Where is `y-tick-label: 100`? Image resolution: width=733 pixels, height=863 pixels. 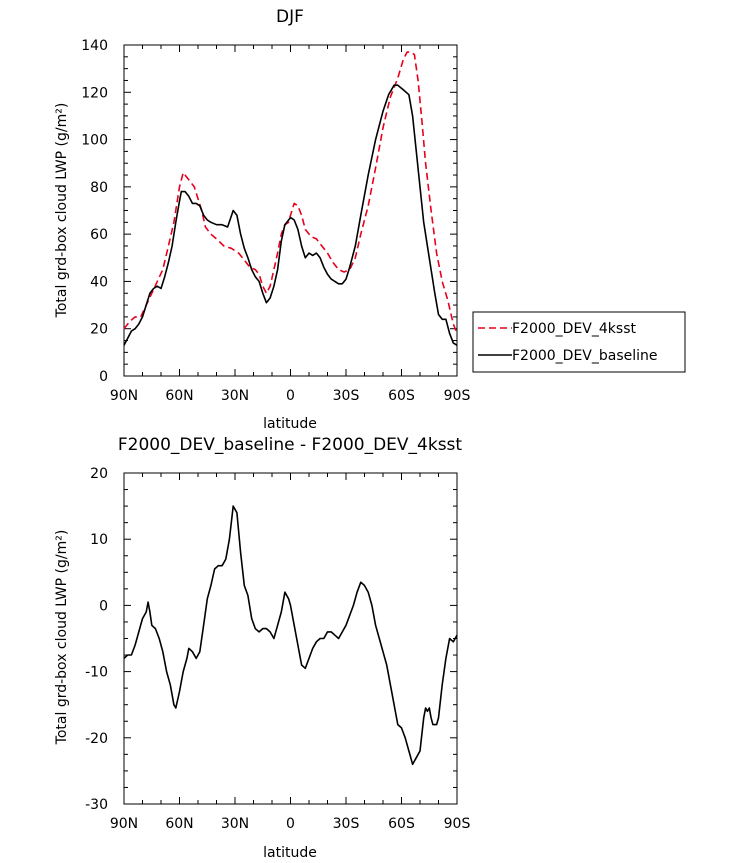 y-tick-label: 100 is located at coordinates (94, 141).